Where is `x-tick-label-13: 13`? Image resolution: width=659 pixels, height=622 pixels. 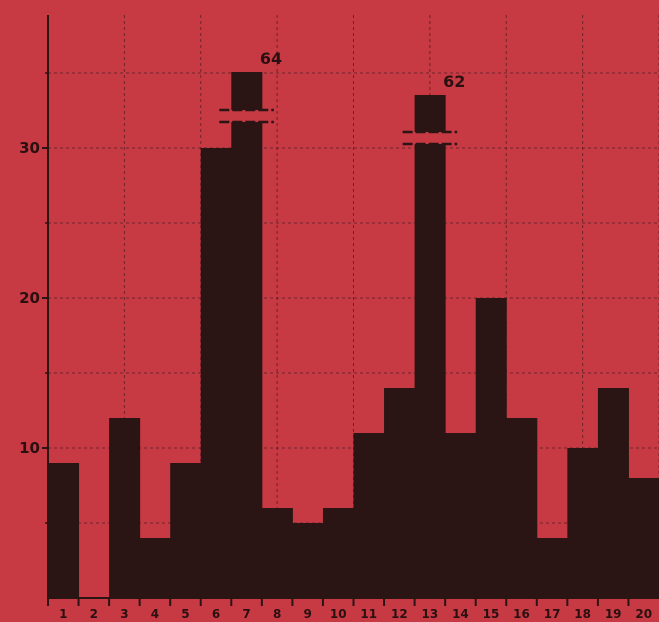
x-tick-label-13: 13 is located at coordinates (430, 614).